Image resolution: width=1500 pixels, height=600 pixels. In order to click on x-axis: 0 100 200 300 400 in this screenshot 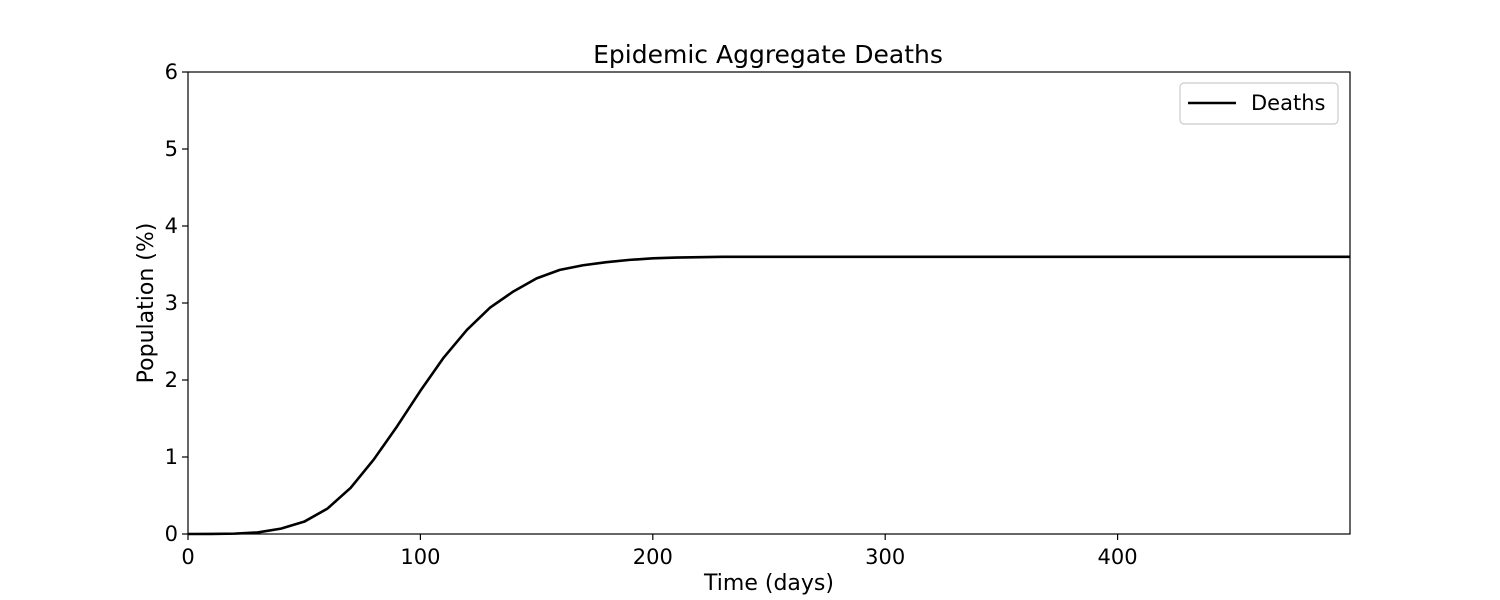, I will do `click(659, 551)`.